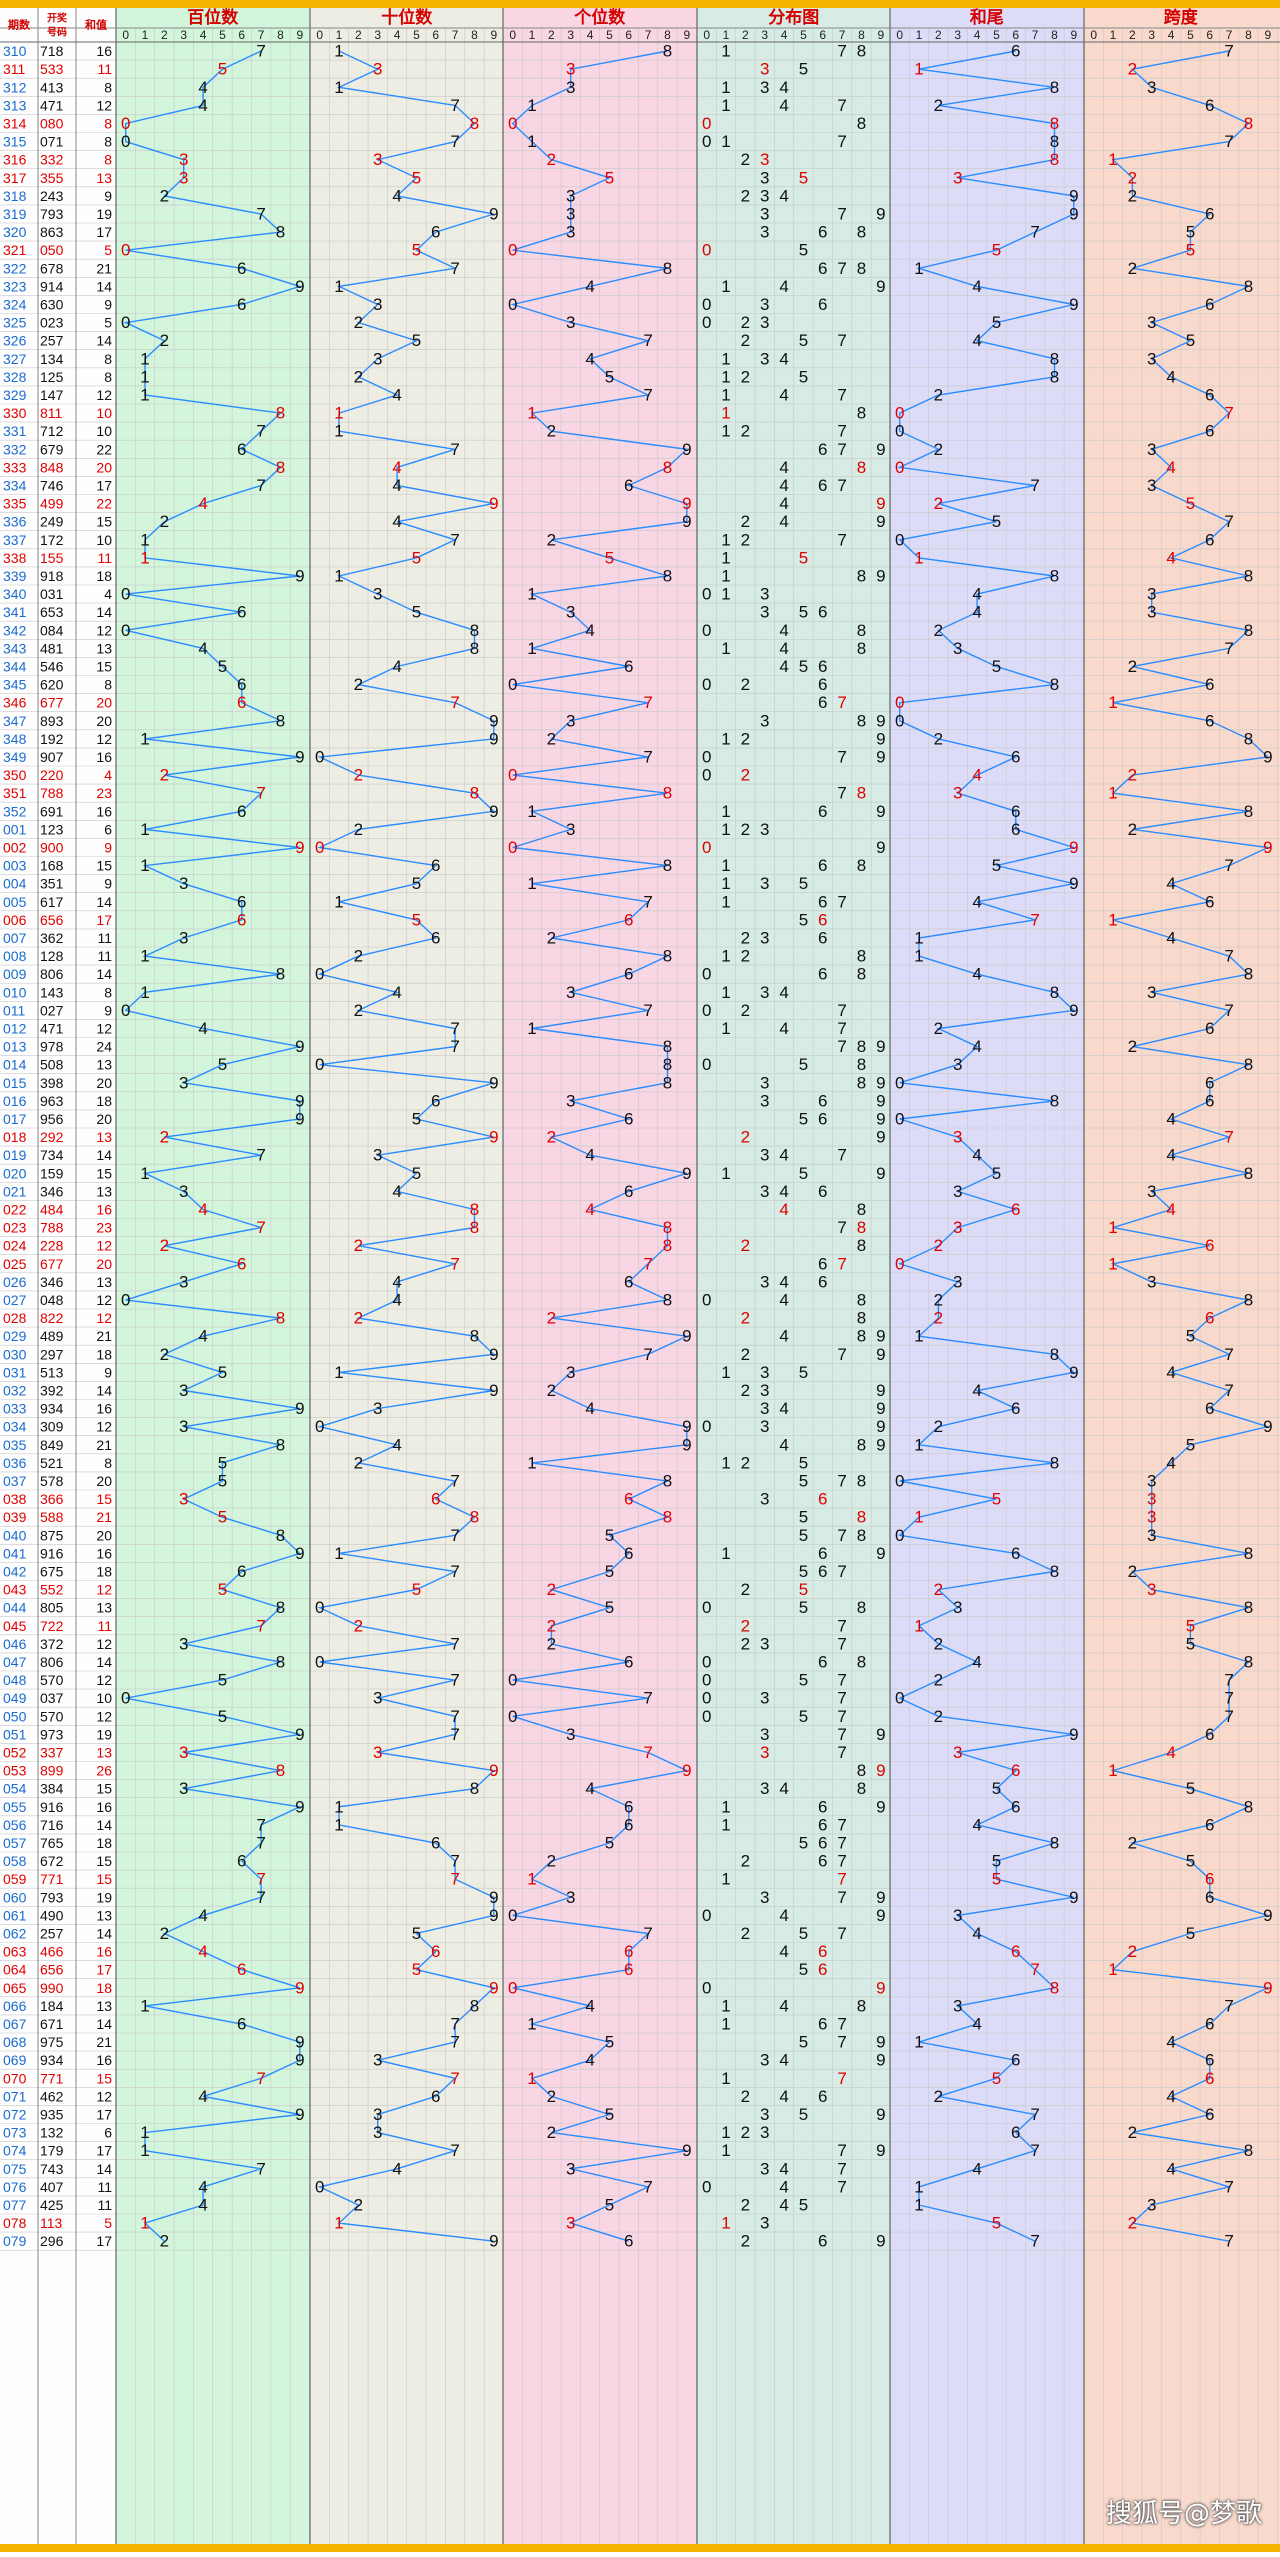 The width and height of the screenshot is (1280, 2557). I want to click on header-digit: 6, so click(822, 35).